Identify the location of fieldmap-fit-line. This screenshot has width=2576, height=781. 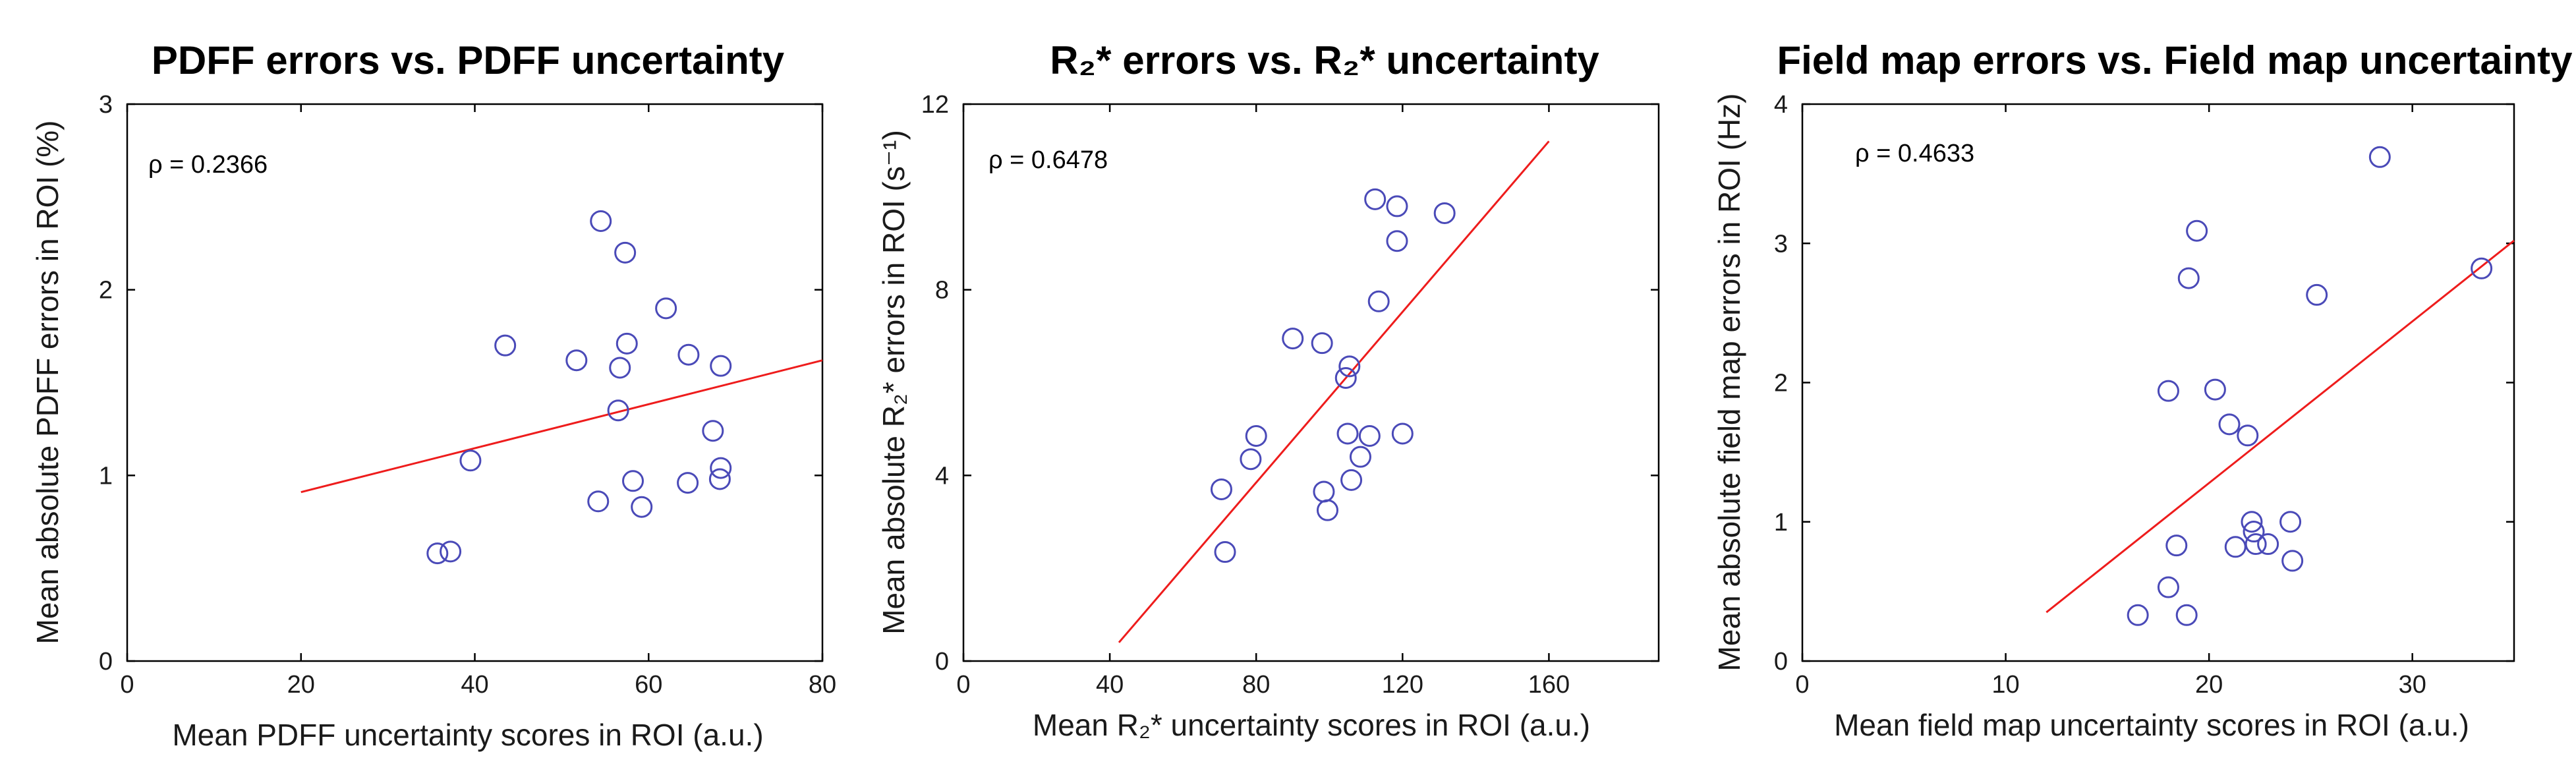
(2281, 426).